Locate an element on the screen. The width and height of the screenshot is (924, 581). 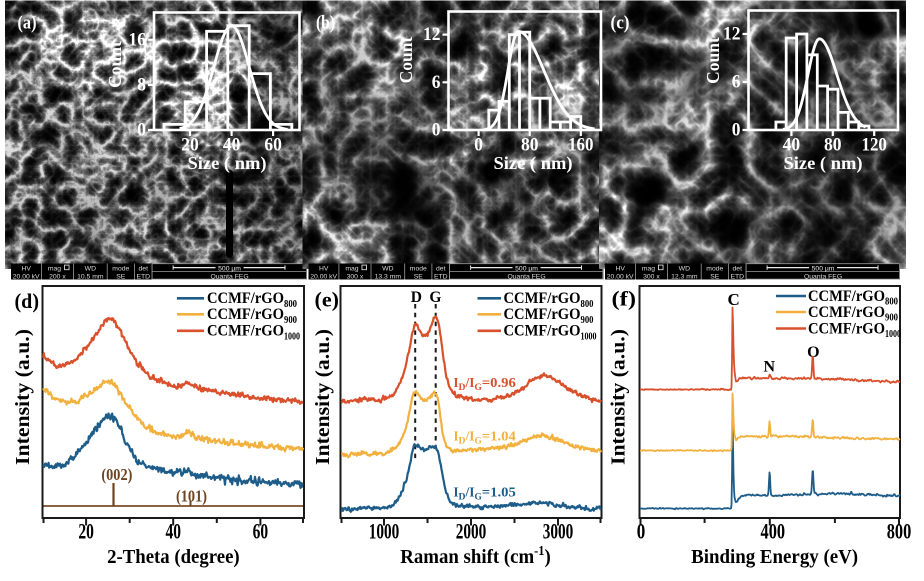
svg-text: C is located at coordinates (733, 299).